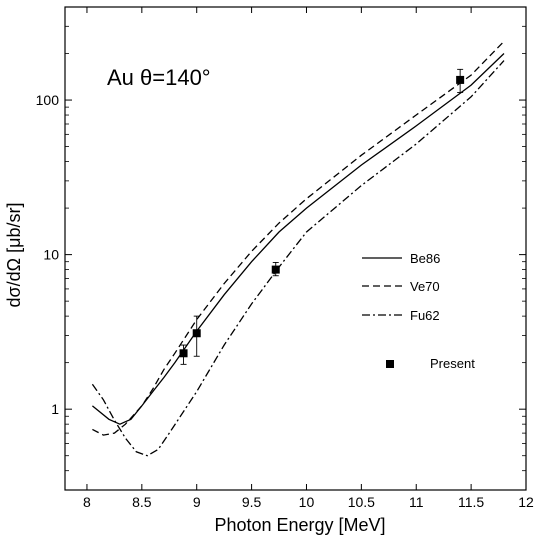  I want to click on legend-swatch-present, so click(390, 364).